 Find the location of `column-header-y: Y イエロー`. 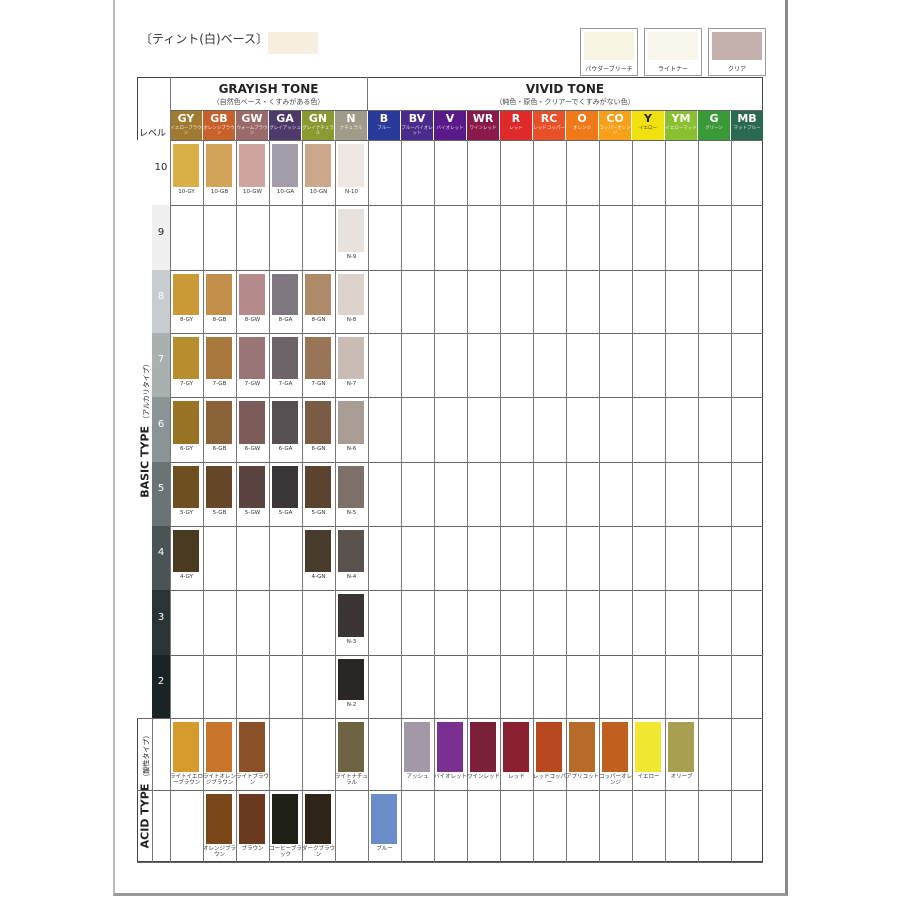

column-header-y: Y イエロー is located at coordinates (648, 125).